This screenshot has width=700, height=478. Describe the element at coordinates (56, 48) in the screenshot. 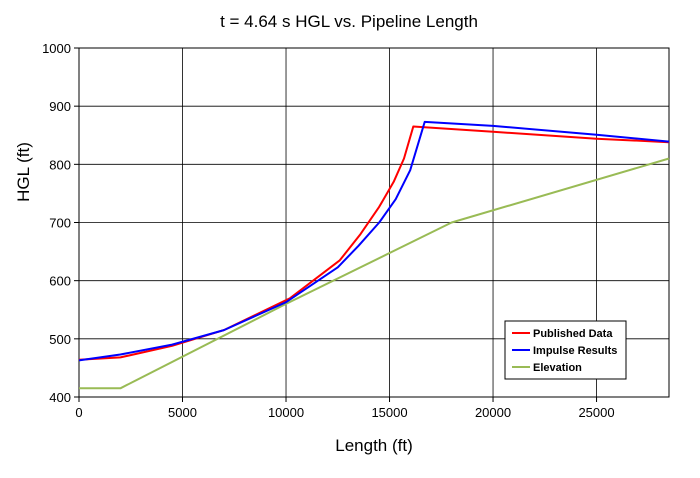

I see `y-tick-label: 1000` at that location.